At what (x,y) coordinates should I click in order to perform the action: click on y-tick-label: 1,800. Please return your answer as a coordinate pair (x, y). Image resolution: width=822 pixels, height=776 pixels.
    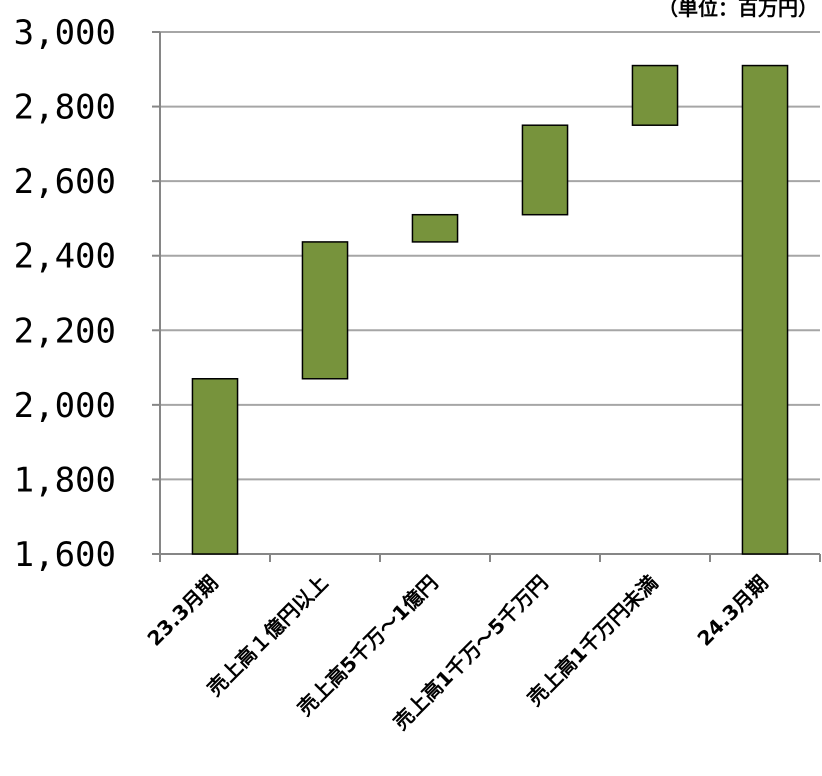
    Looking at the image, I should click on (65, 480).